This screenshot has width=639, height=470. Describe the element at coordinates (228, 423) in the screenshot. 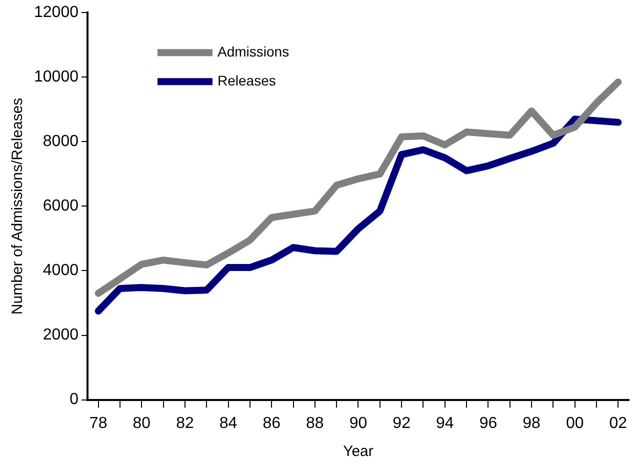

I see `x-tick-label: 84` at that location.